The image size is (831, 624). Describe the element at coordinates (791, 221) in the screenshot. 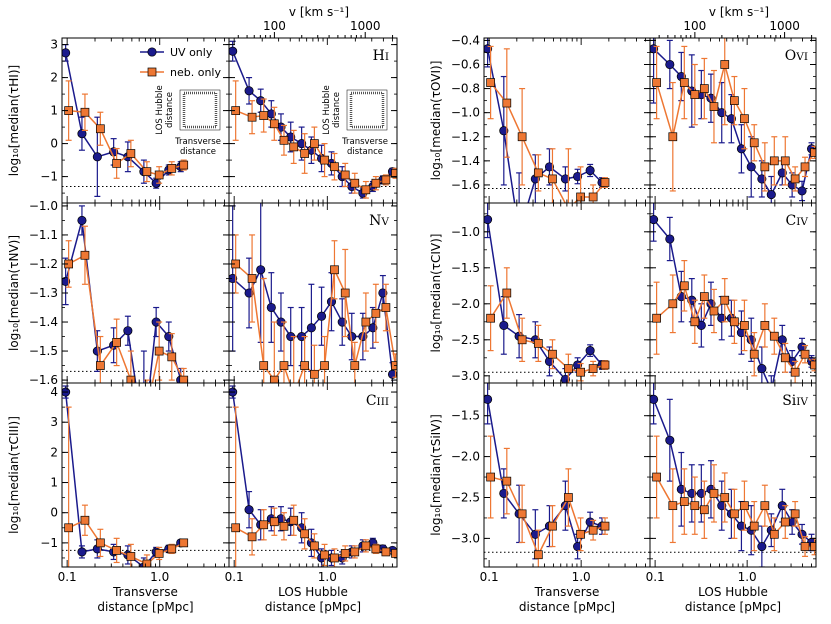

I see `ion-element: C` at that location.